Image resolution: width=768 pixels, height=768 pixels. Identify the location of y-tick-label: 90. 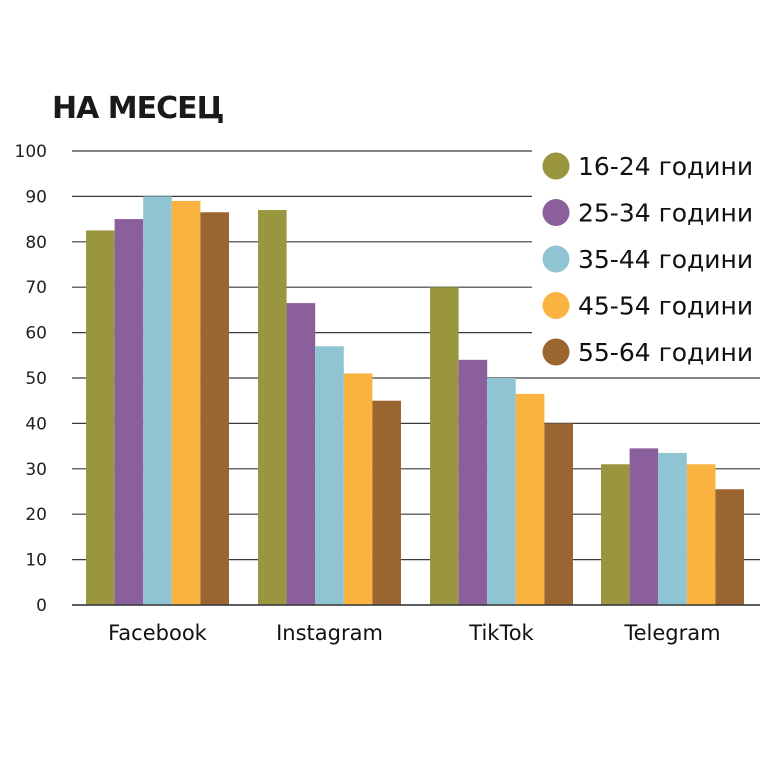
(36, 197).